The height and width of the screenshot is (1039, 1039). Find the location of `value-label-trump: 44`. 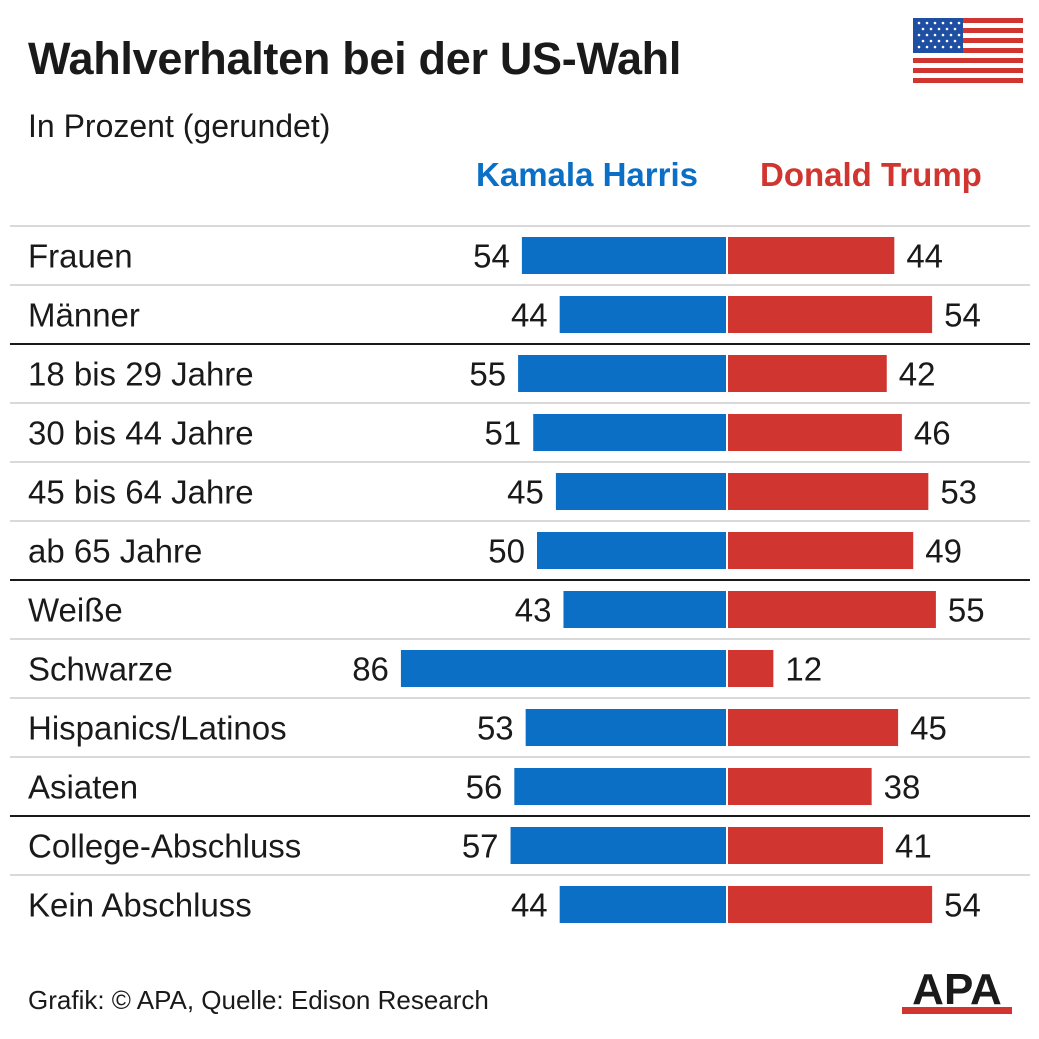

value-label-trump: 44 is located at coordinates (924, 256).